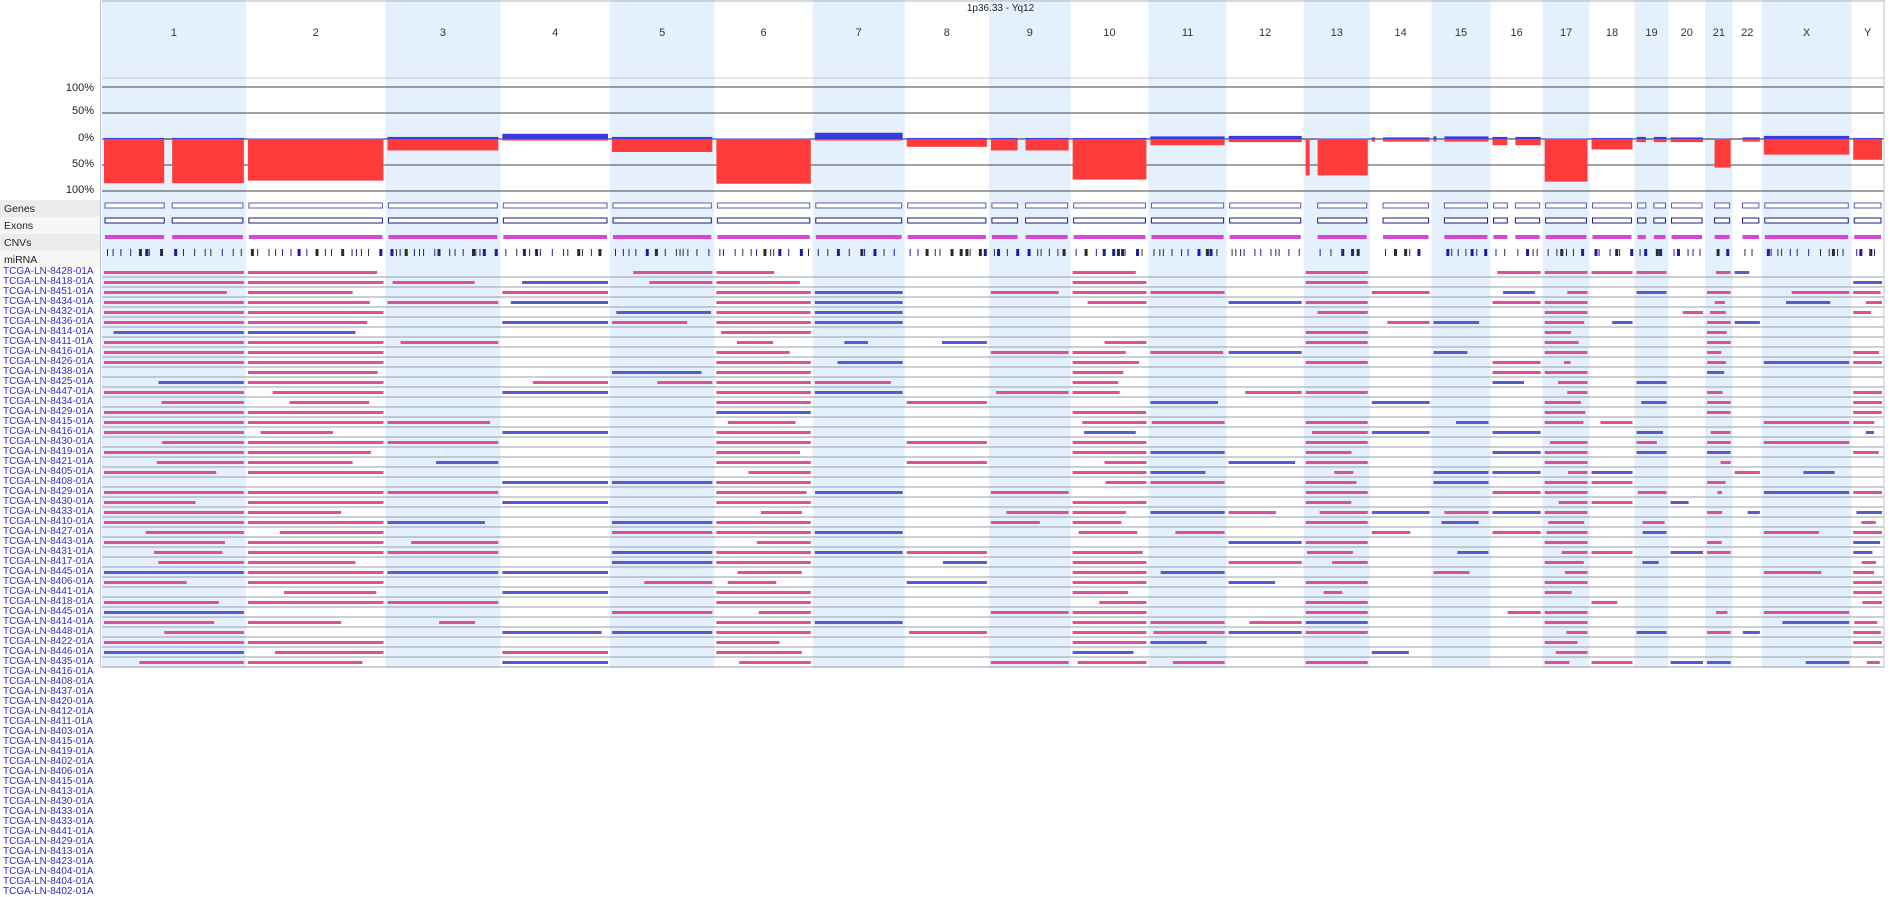 The width and height of the screenshot is (1901, 897). What do you see at coordinates (48, 701) in the screenshot?
I see `sample-label: TCGA-LN-8420-01A` at bounding box center [48, 701].